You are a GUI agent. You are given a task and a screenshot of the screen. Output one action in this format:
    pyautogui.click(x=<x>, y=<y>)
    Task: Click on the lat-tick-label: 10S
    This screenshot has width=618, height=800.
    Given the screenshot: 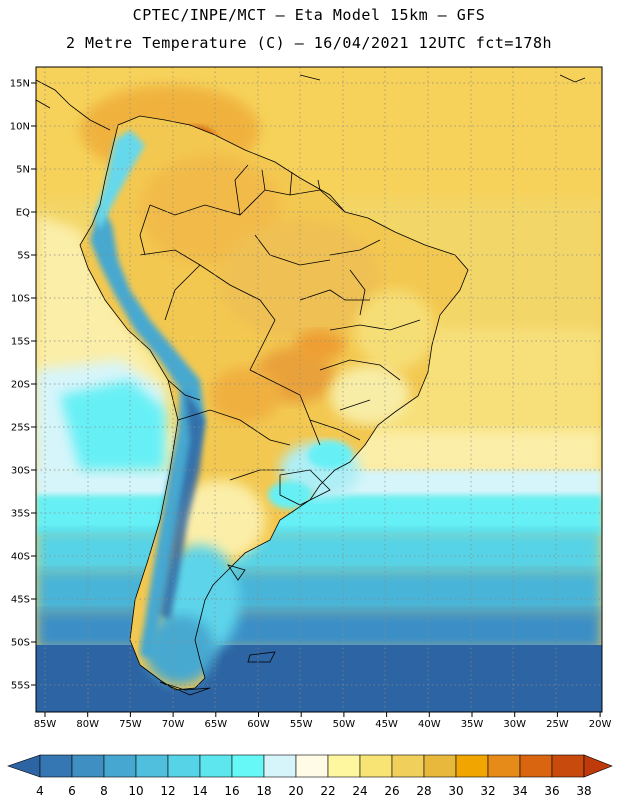 What is the action you would take?
    pyautogui.click(x=20, y=299)
    